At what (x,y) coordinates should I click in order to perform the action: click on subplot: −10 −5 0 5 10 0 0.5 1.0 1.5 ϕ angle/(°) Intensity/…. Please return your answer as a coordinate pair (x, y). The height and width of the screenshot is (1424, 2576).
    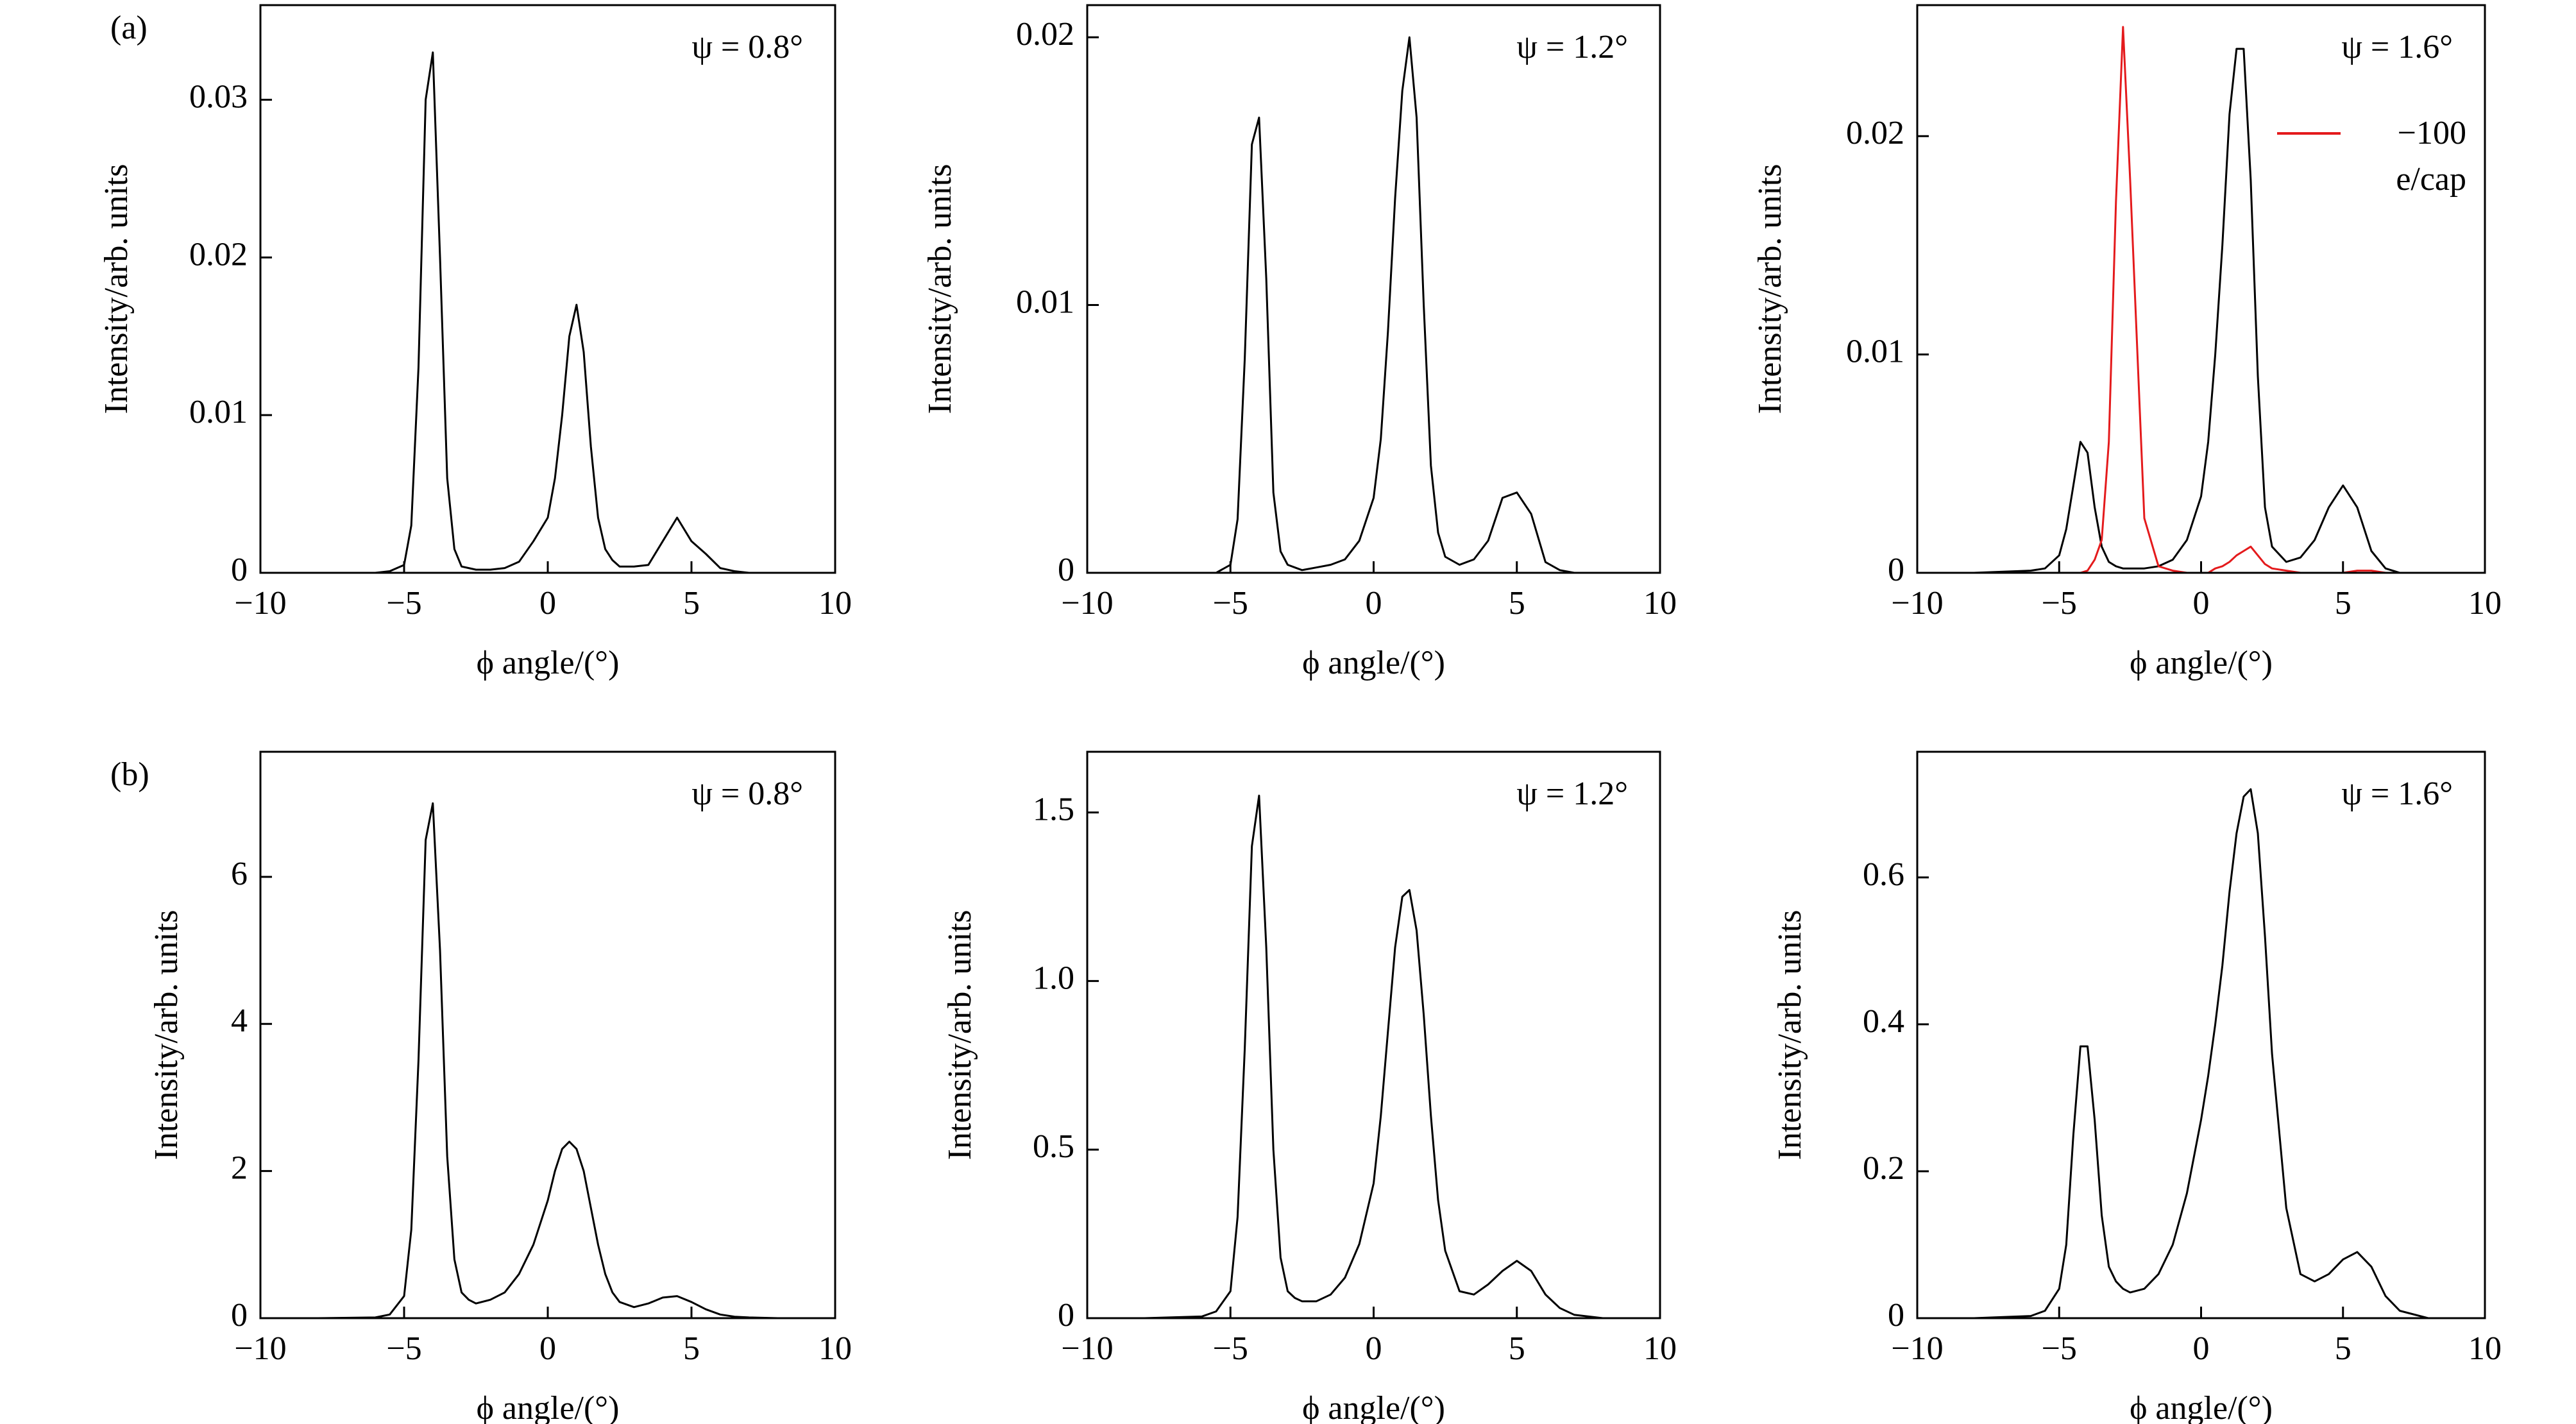
    Looking at the image, I should click on (1309, 1087).